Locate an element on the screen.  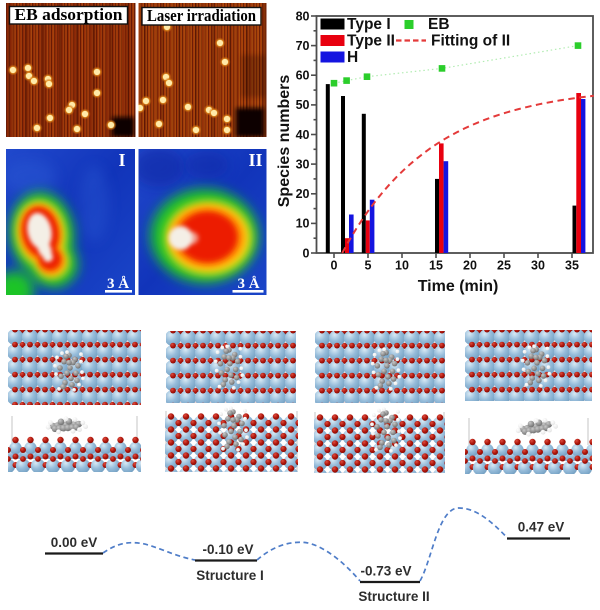
svg-text: 0.00 eV is located at coordinates (74, 542).